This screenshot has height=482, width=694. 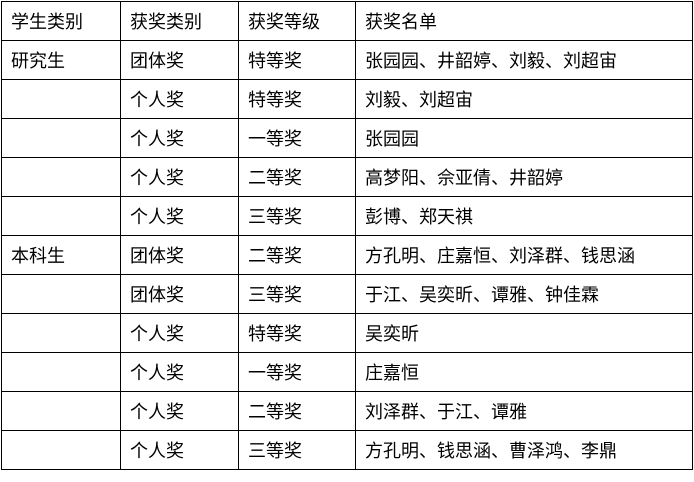 I want to click on table-row: 个人奖 特等奖 吴奕昕, so click(x=347, y=333).